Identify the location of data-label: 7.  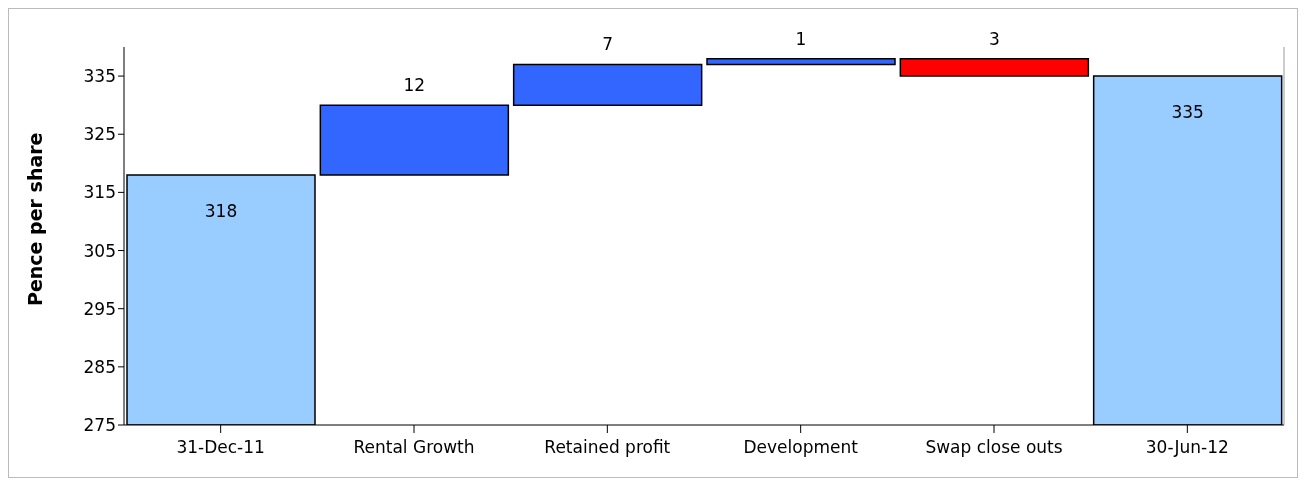
(608, 44).